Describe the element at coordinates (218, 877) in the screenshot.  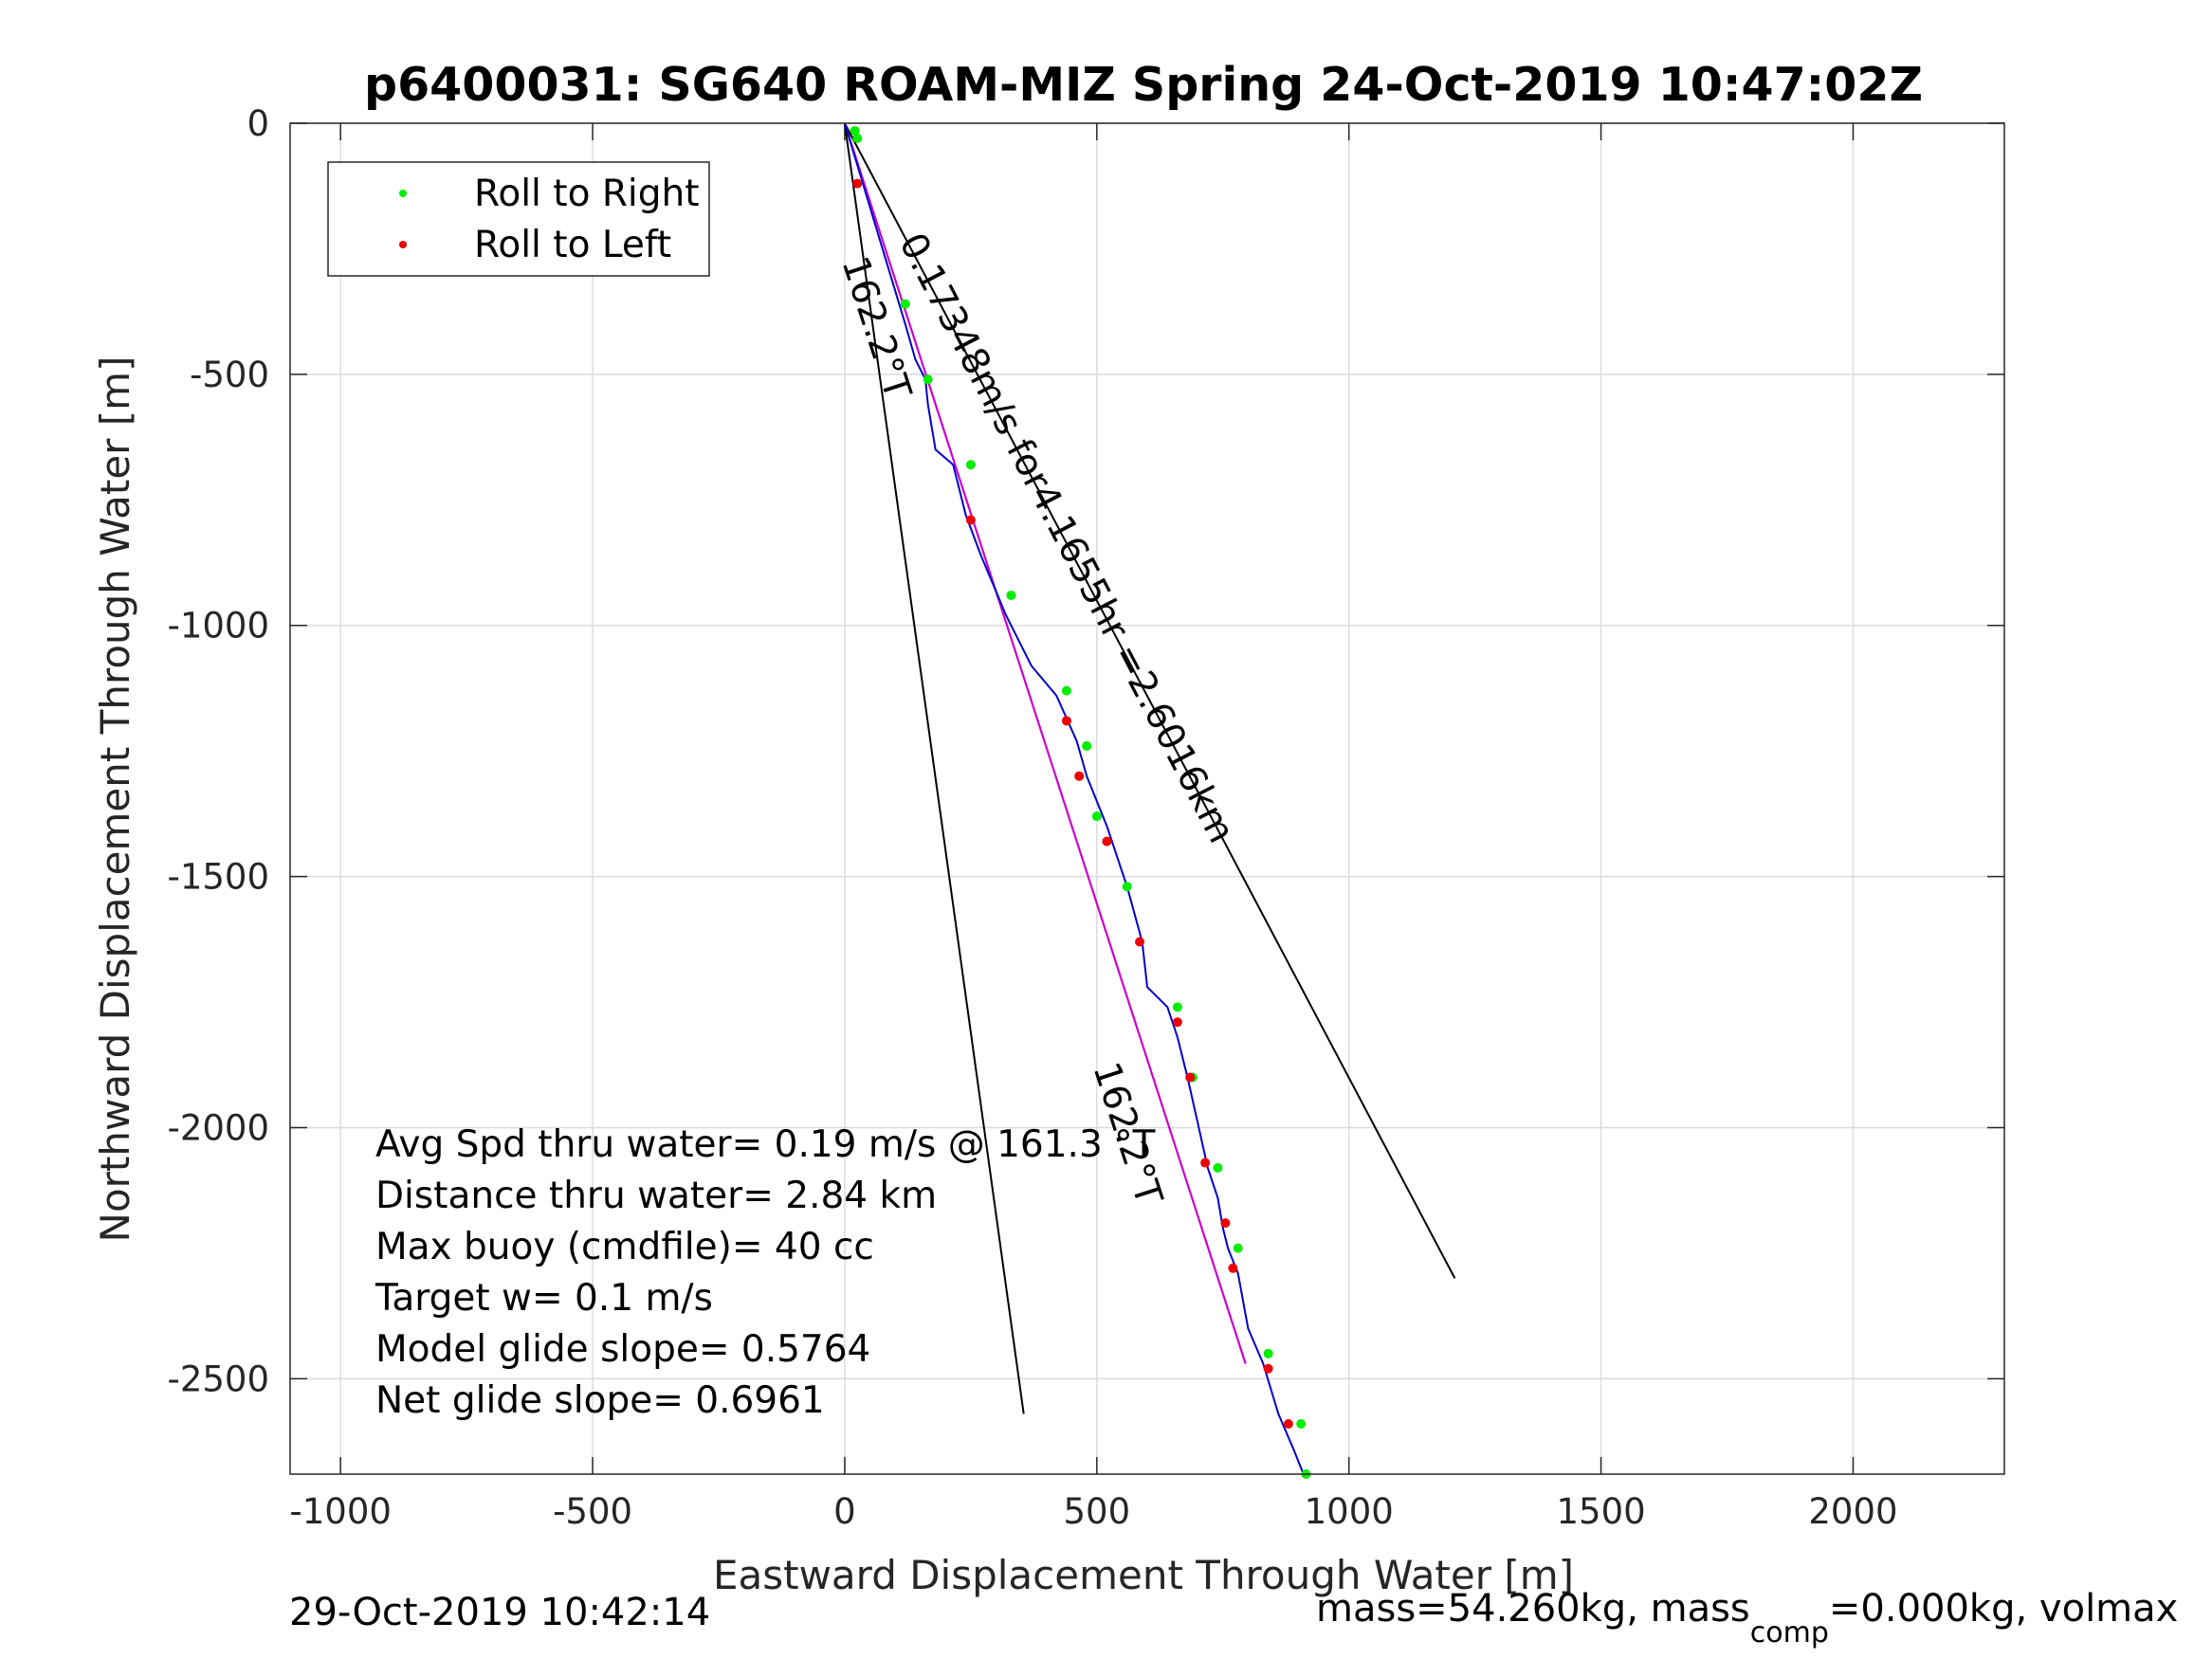
I see `y-tick-label: -1500` at that location.